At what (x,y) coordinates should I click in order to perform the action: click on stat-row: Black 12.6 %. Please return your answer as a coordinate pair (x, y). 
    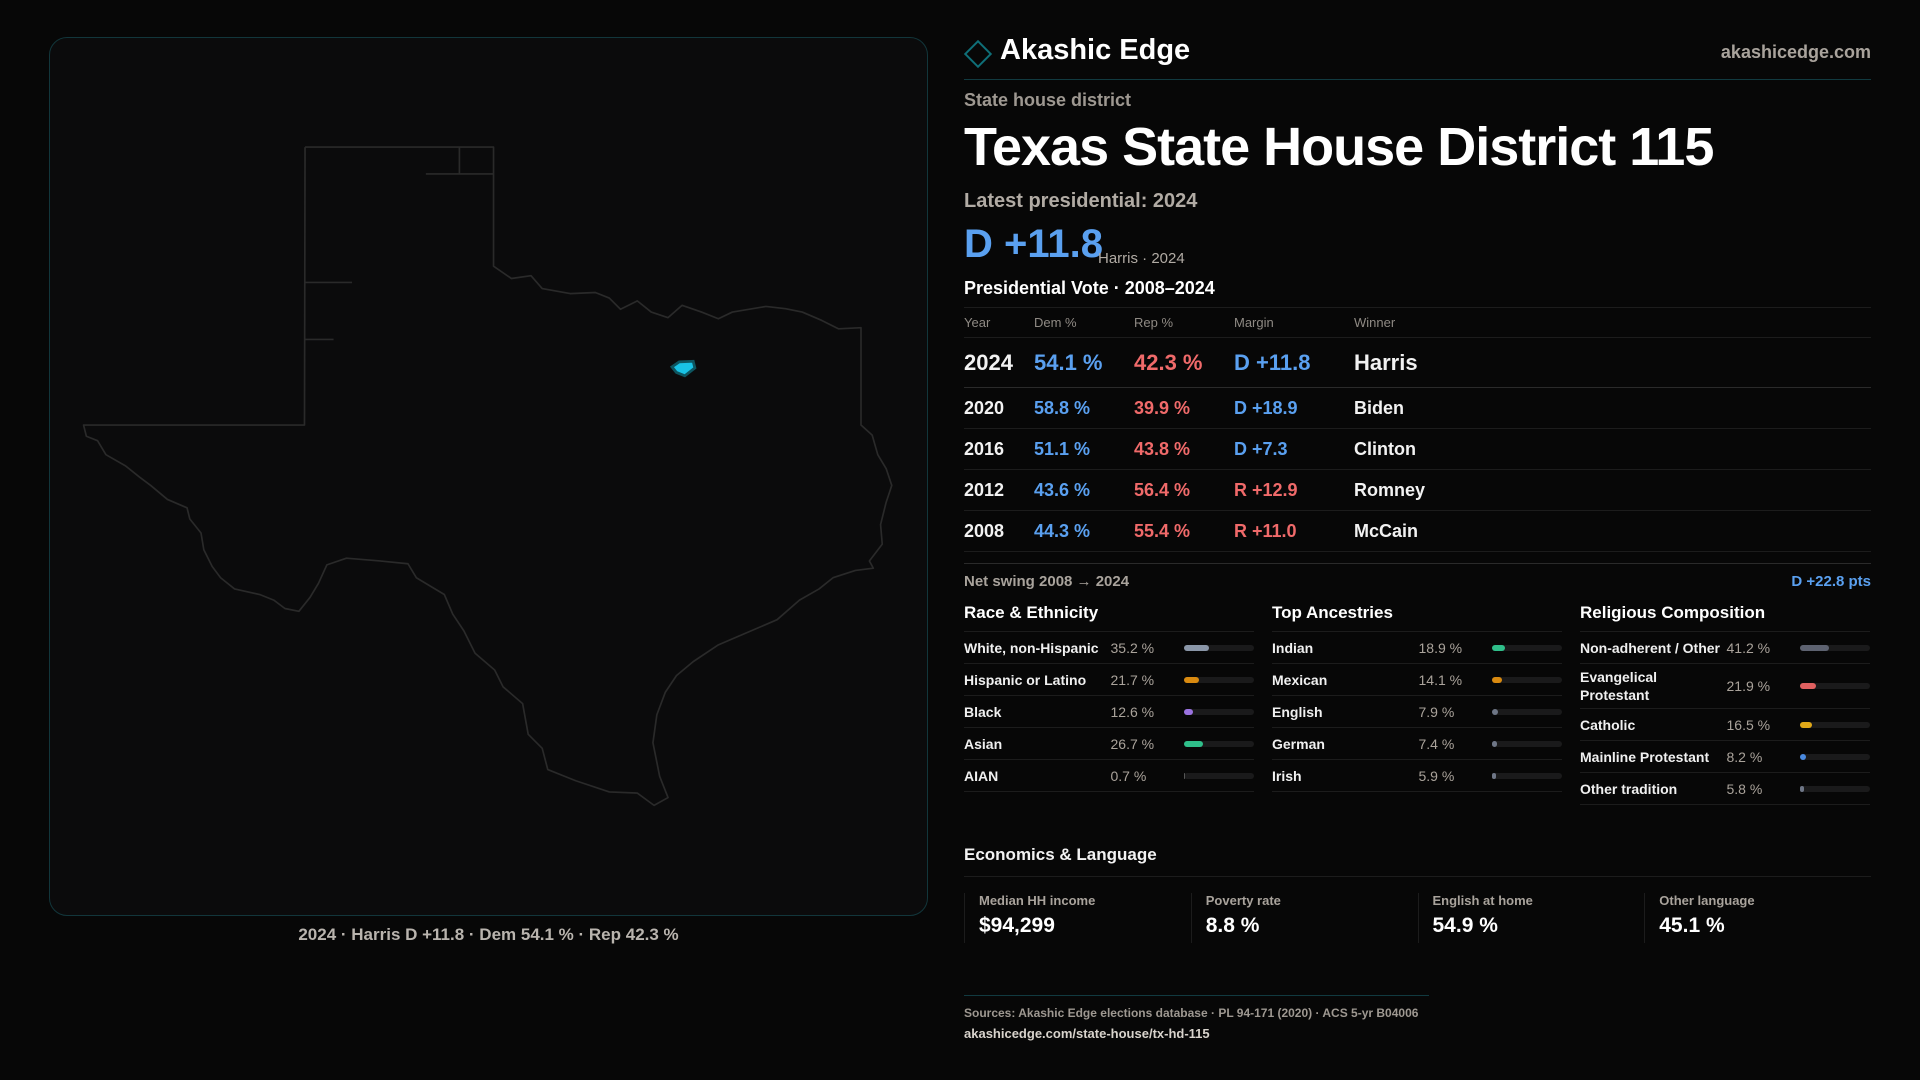
    Looking at the image, I should click on (1109, 712).